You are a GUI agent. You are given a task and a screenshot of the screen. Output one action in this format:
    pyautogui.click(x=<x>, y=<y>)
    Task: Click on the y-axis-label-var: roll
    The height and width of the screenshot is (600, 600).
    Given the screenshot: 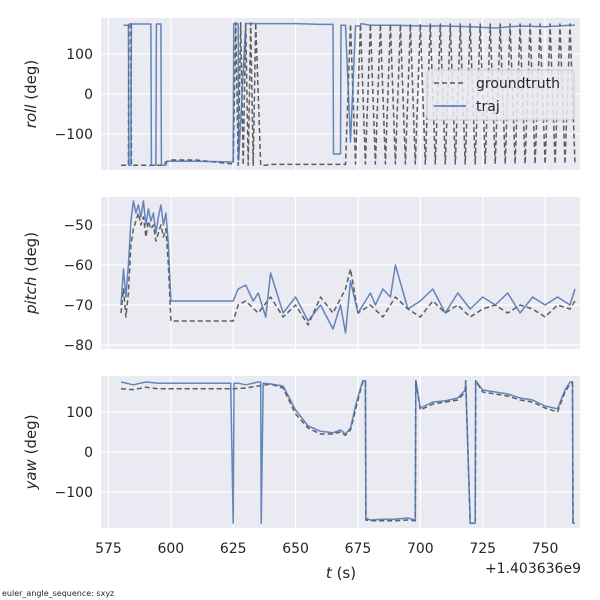 What is the action you would take?
    pyautogui.click(x=31, y=116)
    